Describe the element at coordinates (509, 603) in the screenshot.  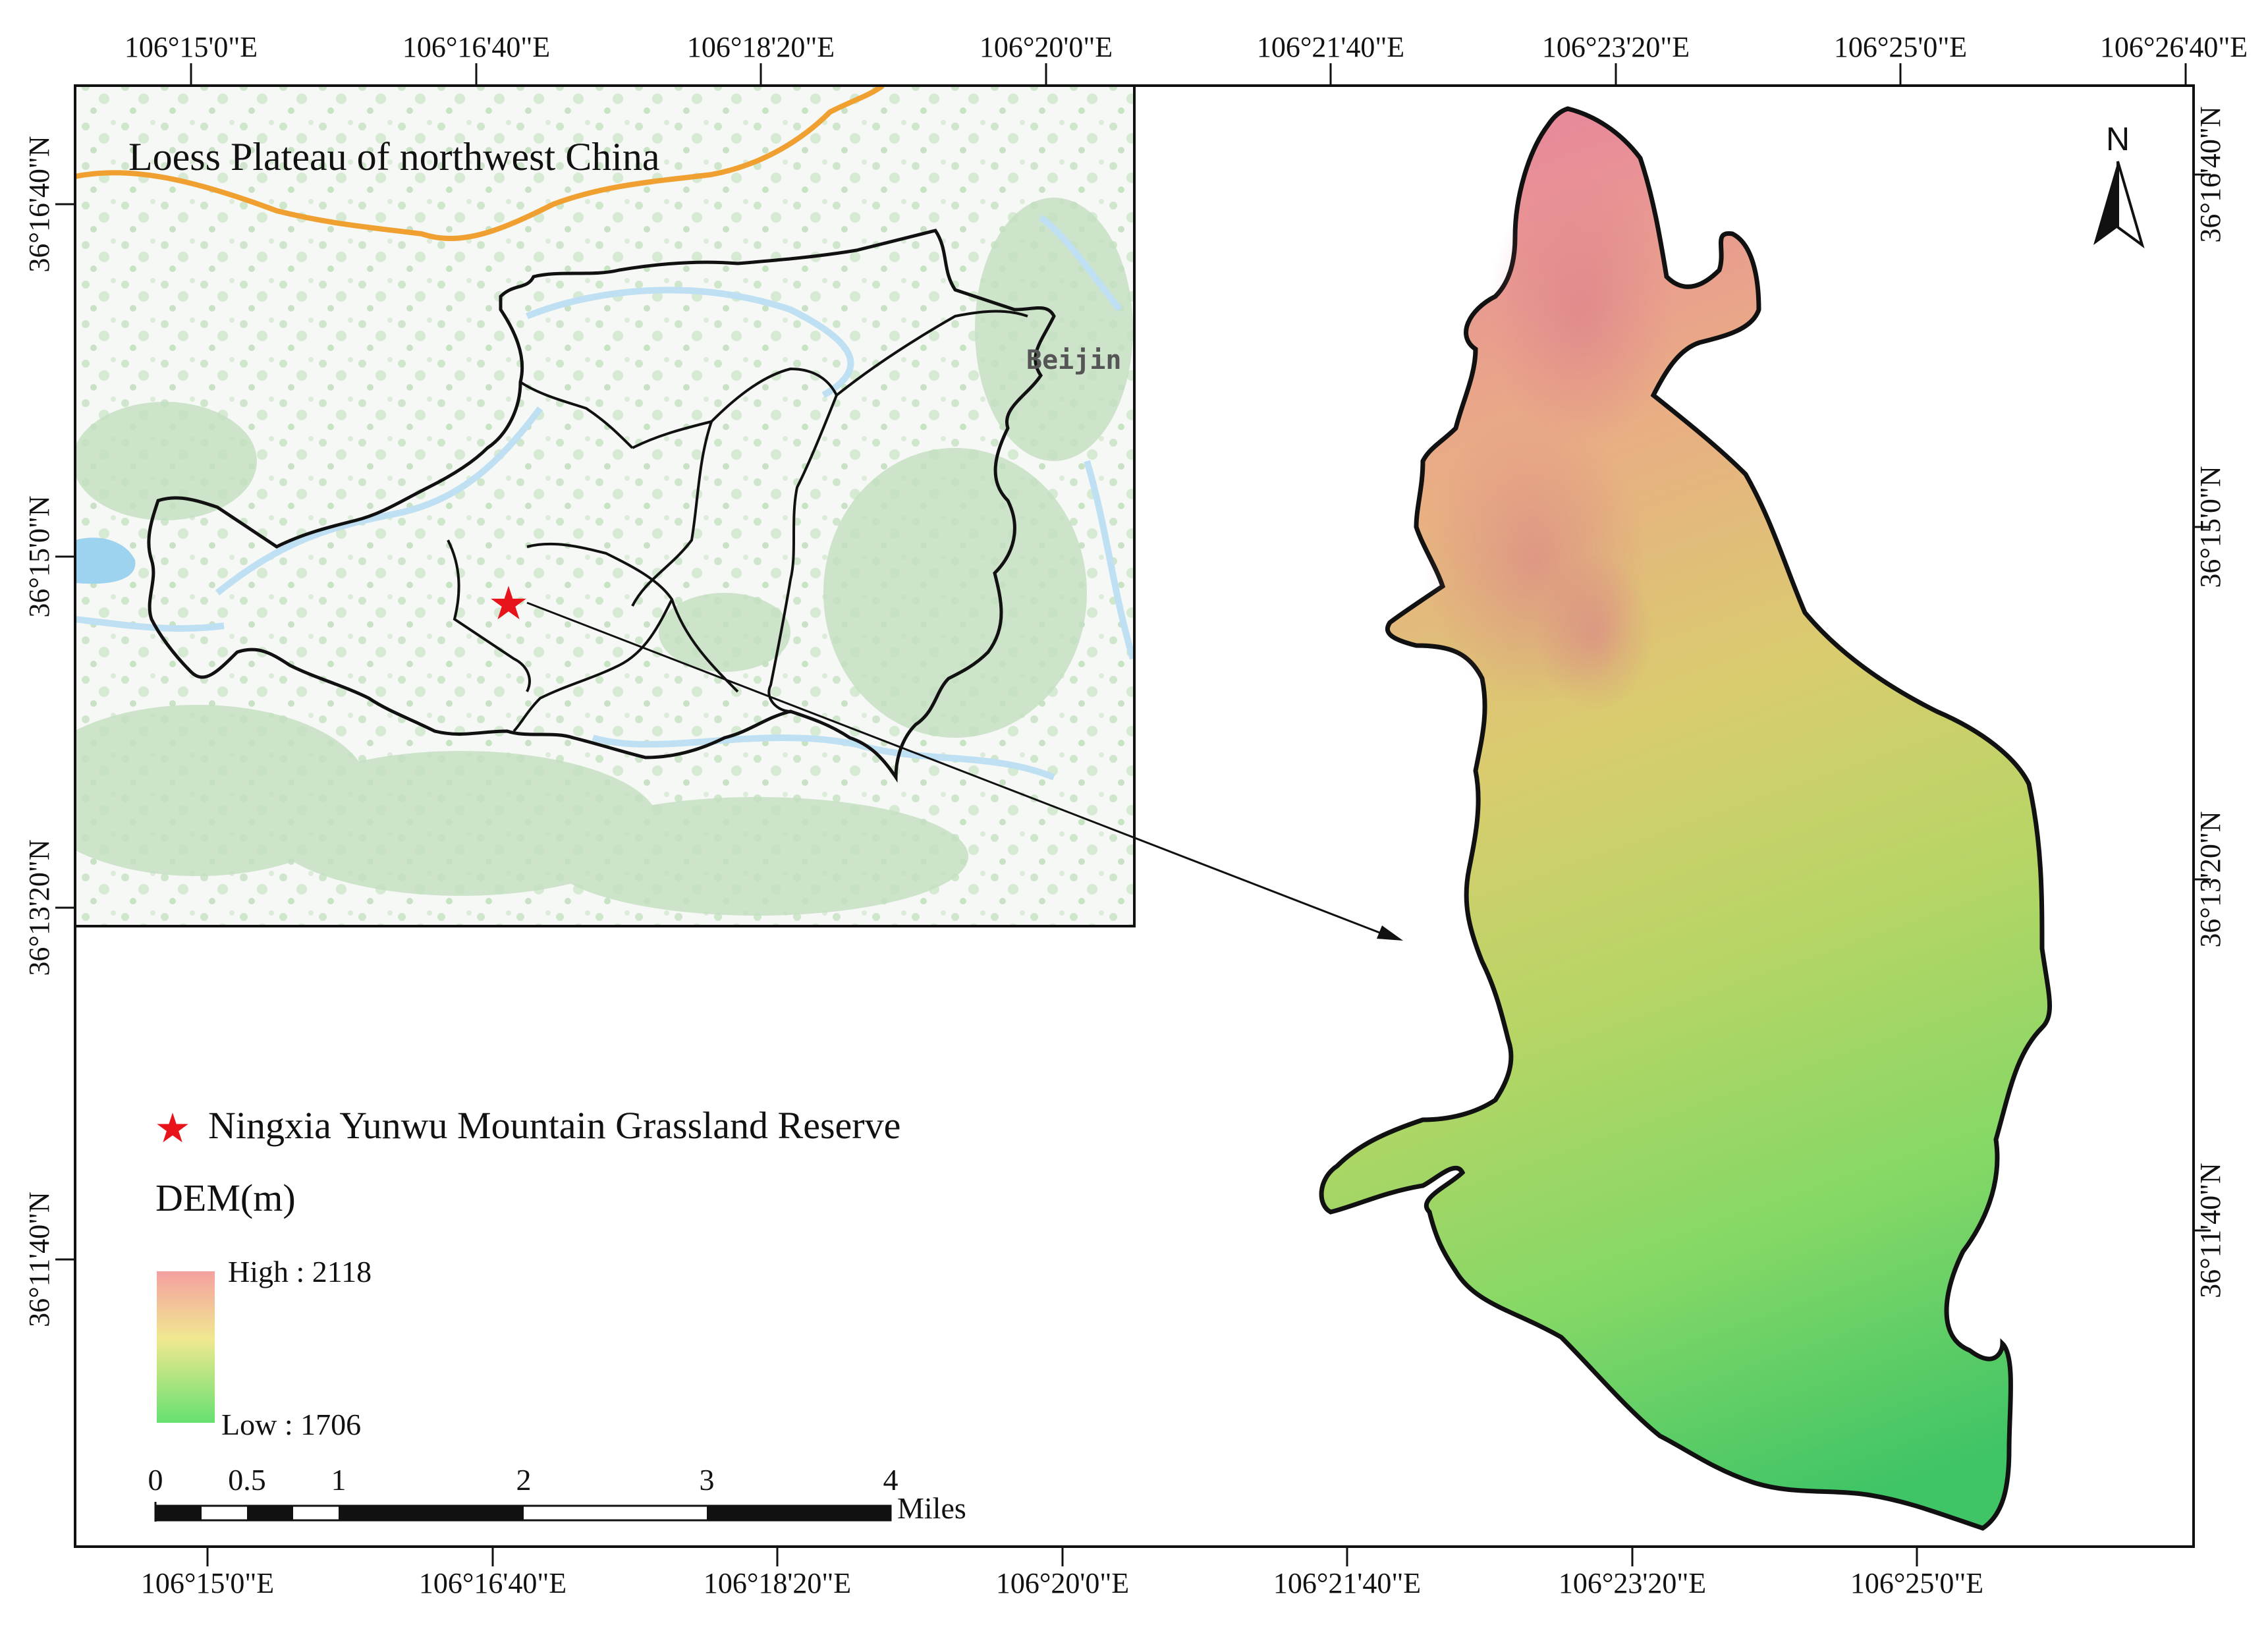
I see `reserve-star-inset: ★` at that location.